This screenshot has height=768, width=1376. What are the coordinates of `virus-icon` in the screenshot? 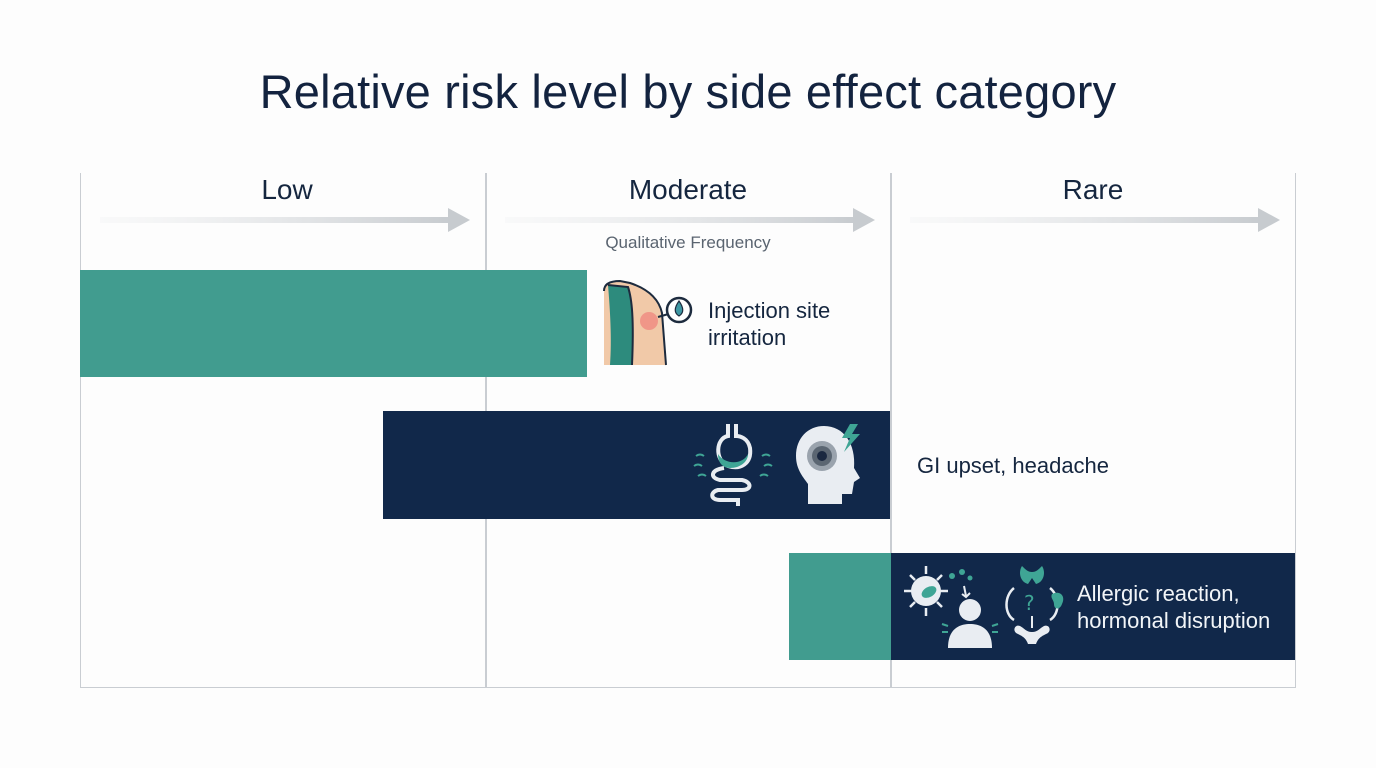 It's located at (938, 591).